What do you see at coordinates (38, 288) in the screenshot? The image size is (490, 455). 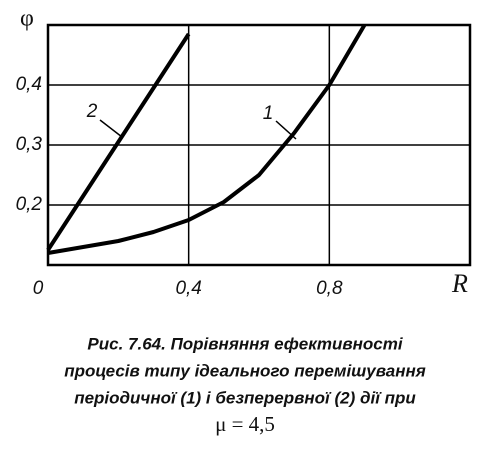 I see `x-tick-label: 0` at bounding box center [38, 288].